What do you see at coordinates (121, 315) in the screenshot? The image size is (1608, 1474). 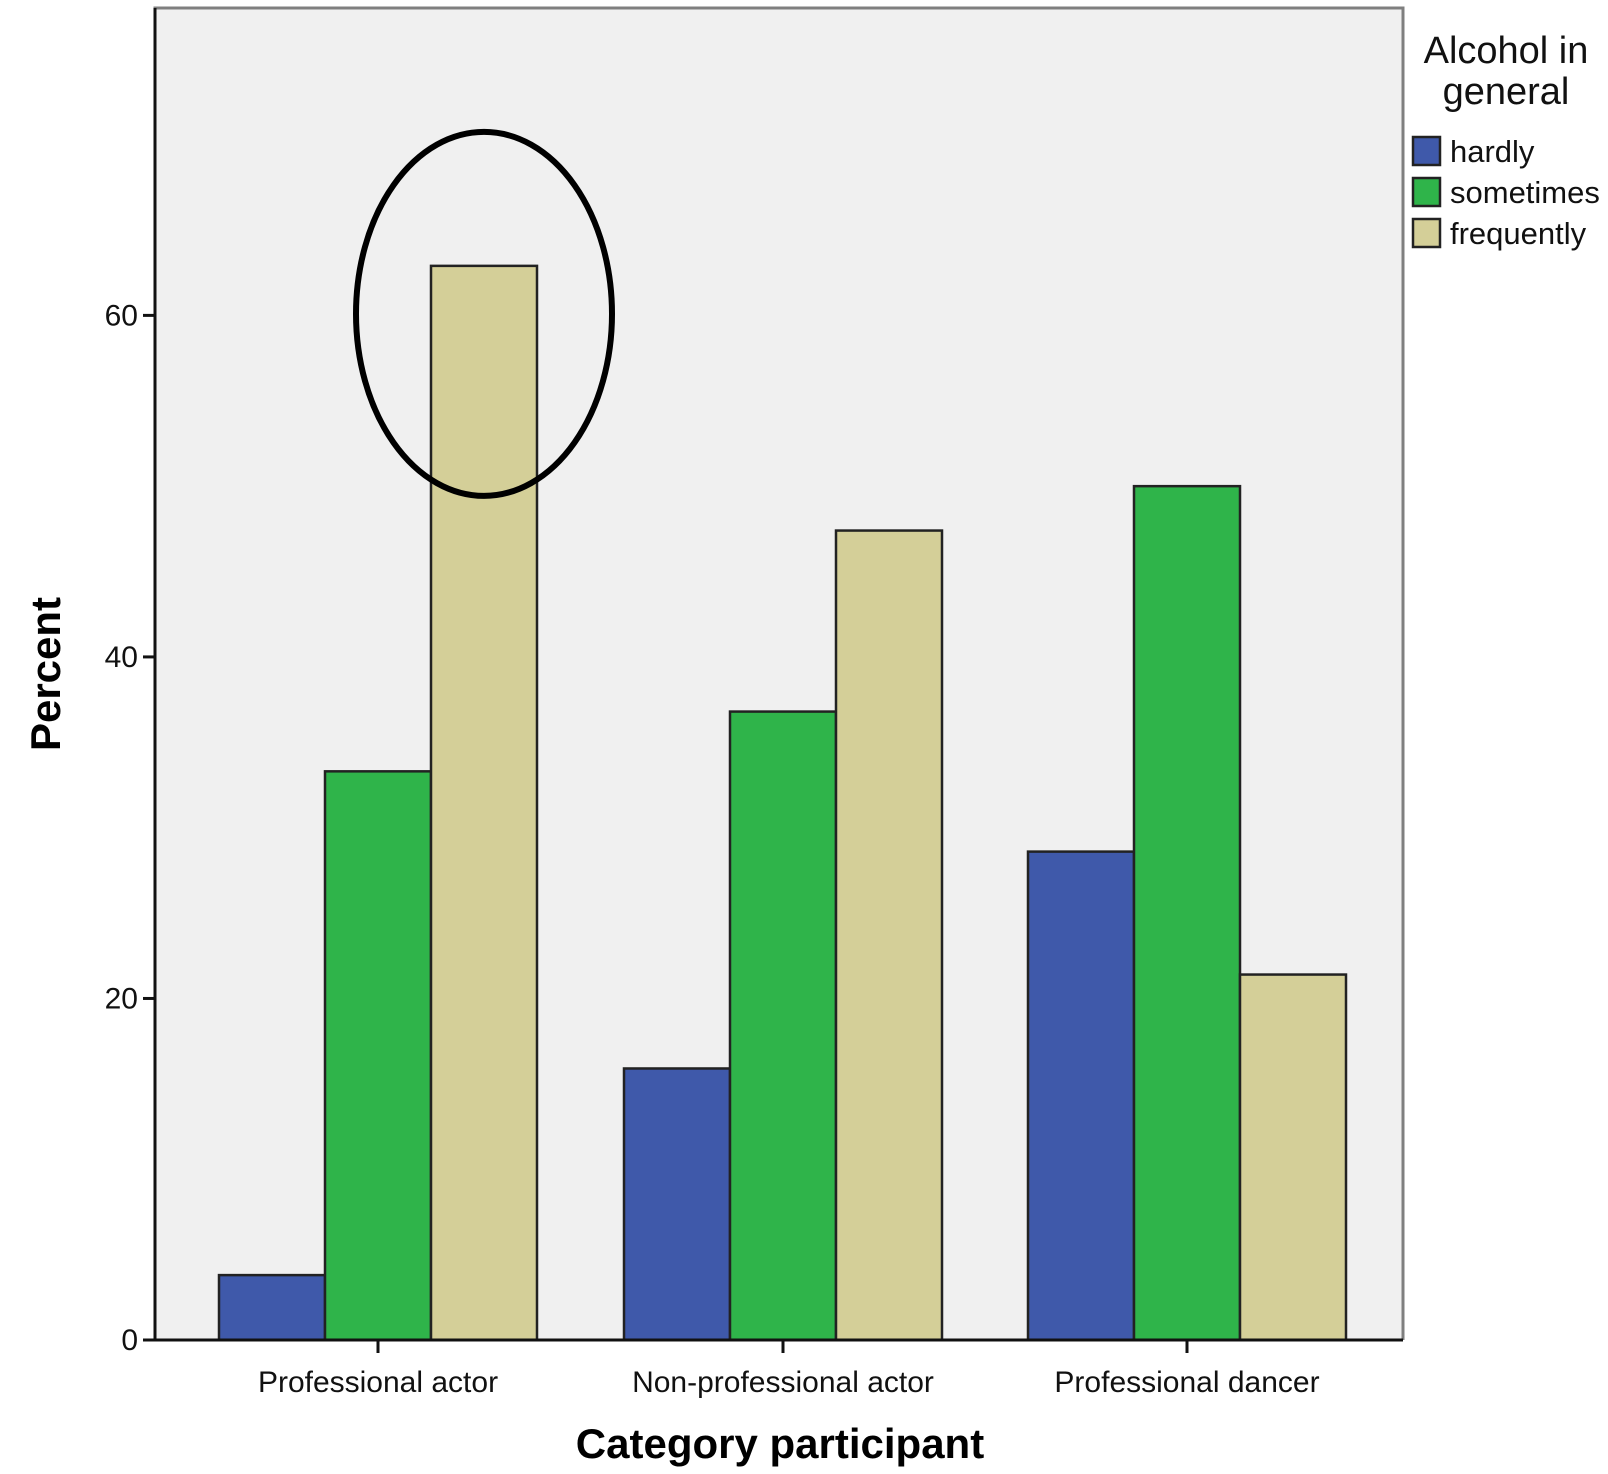 I see `y-tick-label-3: 60` at bounding box center [121, 315].